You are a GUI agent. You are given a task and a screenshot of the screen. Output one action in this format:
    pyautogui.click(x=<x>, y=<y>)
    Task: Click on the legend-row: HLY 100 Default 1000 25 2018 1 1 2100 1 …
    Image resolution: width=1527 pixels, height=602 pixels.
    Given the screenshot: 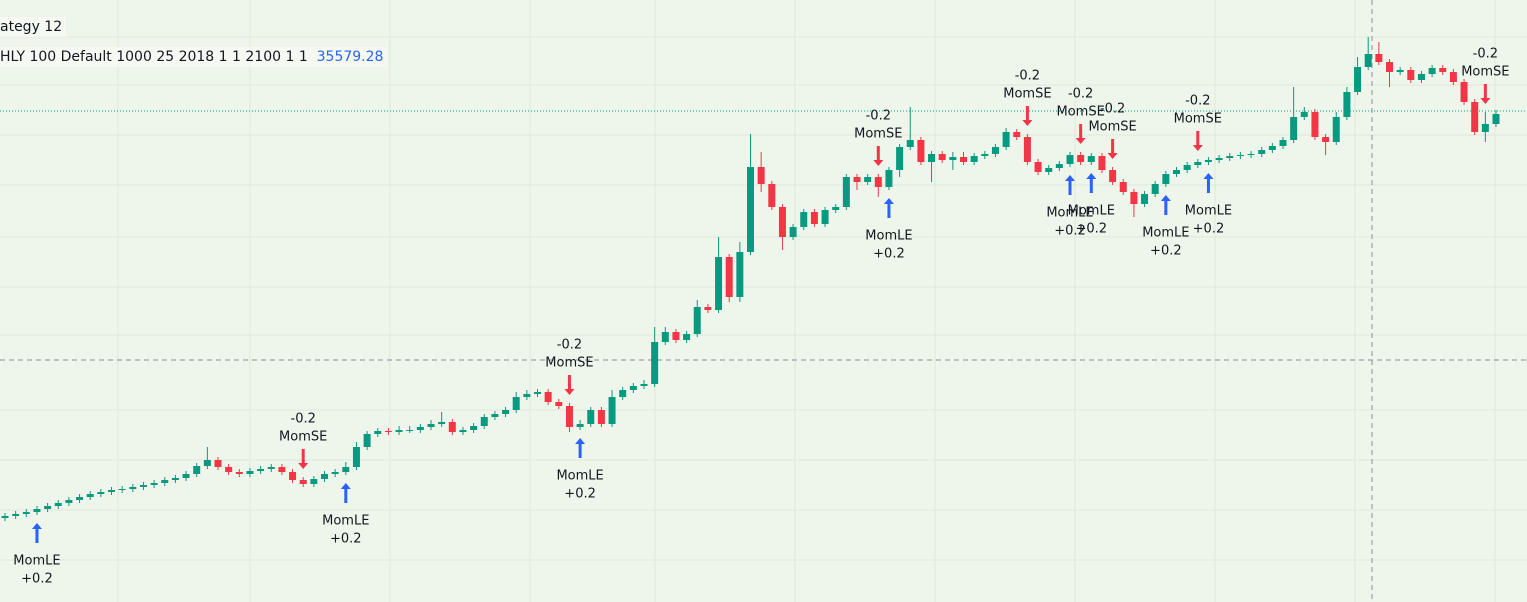 What is the action you would take?
    pyautogui.click(x=194, y=57)
    